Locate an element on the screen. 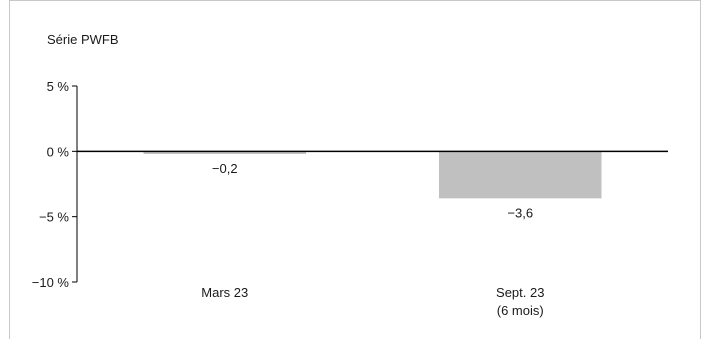  x-tick-label: (6 mois) is located at coordinates (520, 310).